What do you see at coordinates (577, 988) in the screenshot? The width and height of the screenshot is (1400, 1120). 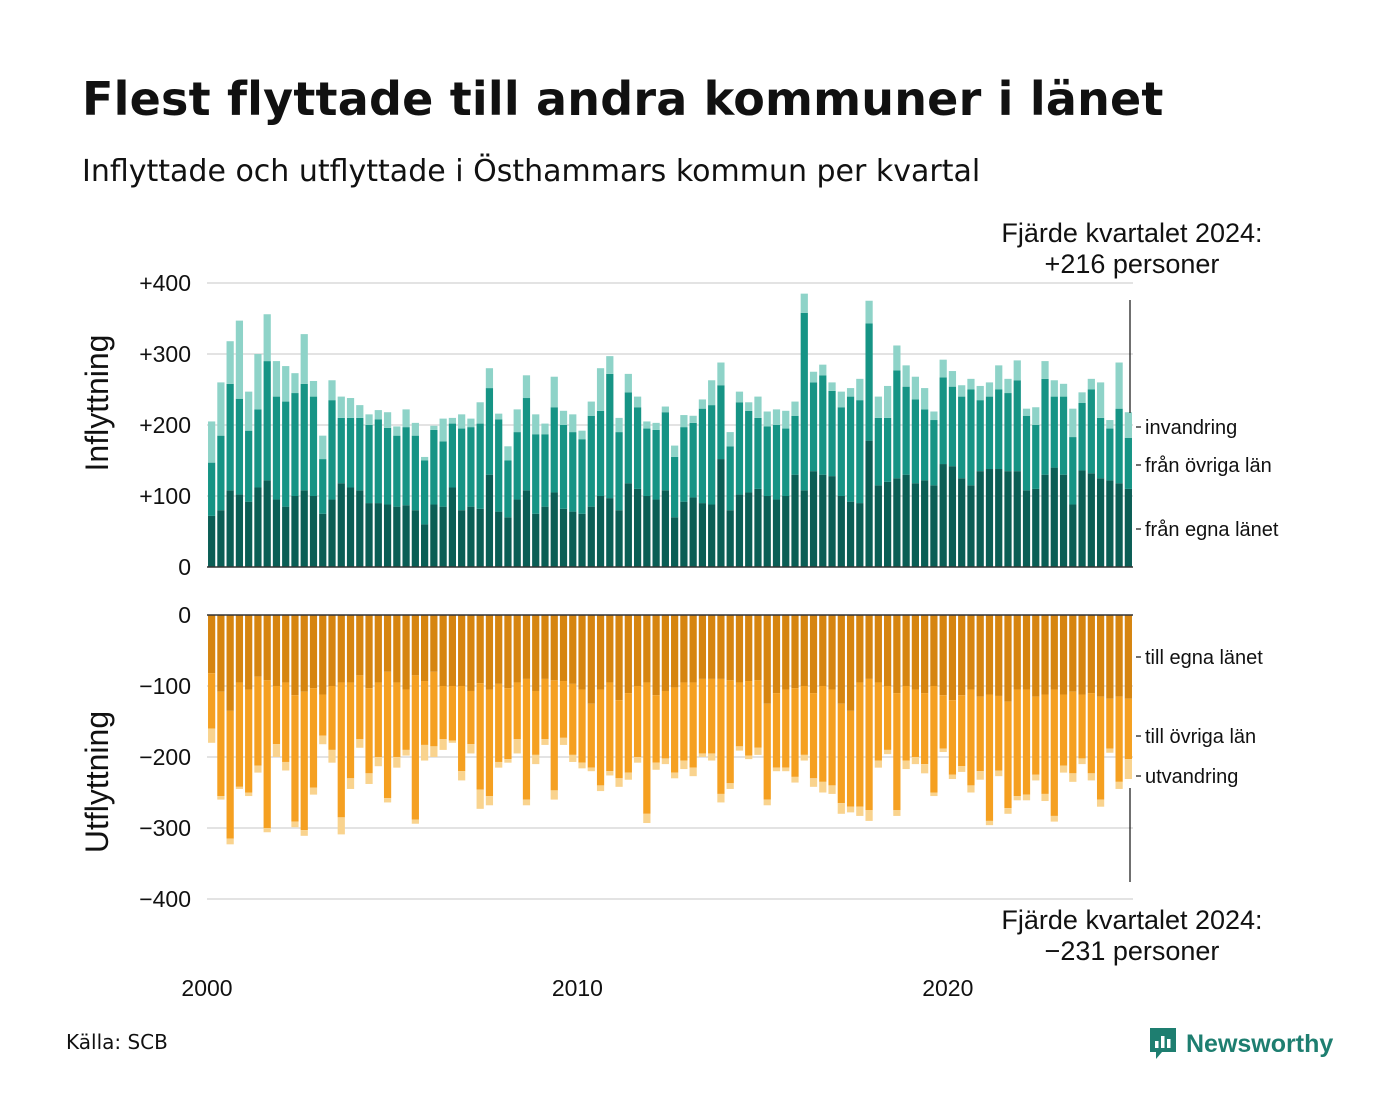 I see `x-tick-label: 2010` at bounding box center [577, 988].